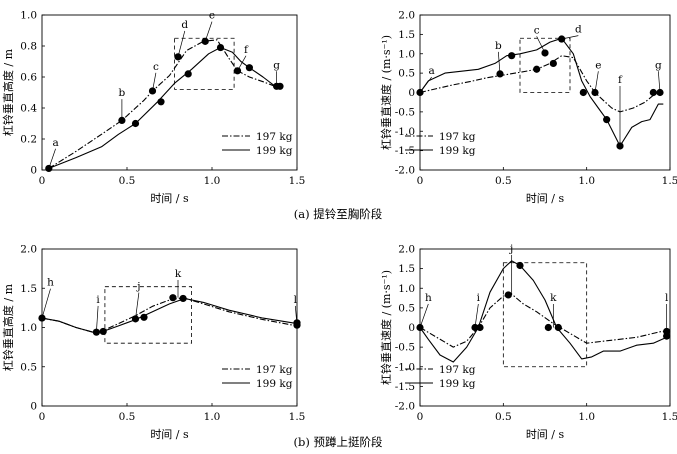  Describe the element at coordinates (28, 109) in the screenshot. I see `y-tick-label: 0.4` at that location.